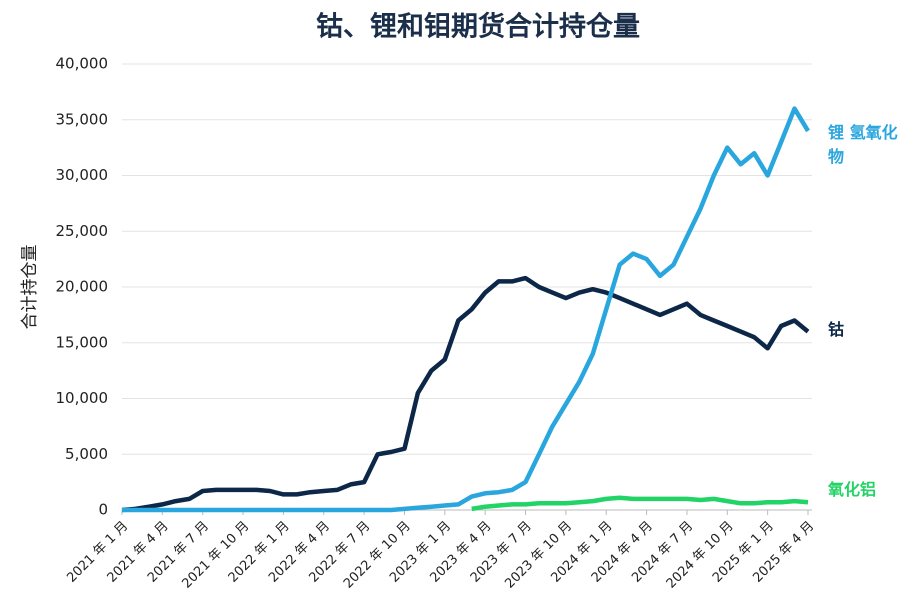 This screenshot has width=915, height=609. What do you see at coordinates (82, 342) in the screenshot?
I see `y-tick-label: 15,000` at bounding box center [82, 342].